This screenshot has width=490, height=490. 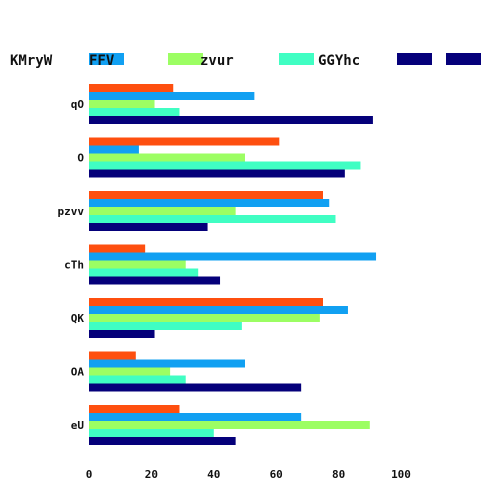 What do you see at coordinates (78, 372) in the screenshot?
I see `y-tick-label: OA` at bounding box center [78, 372].